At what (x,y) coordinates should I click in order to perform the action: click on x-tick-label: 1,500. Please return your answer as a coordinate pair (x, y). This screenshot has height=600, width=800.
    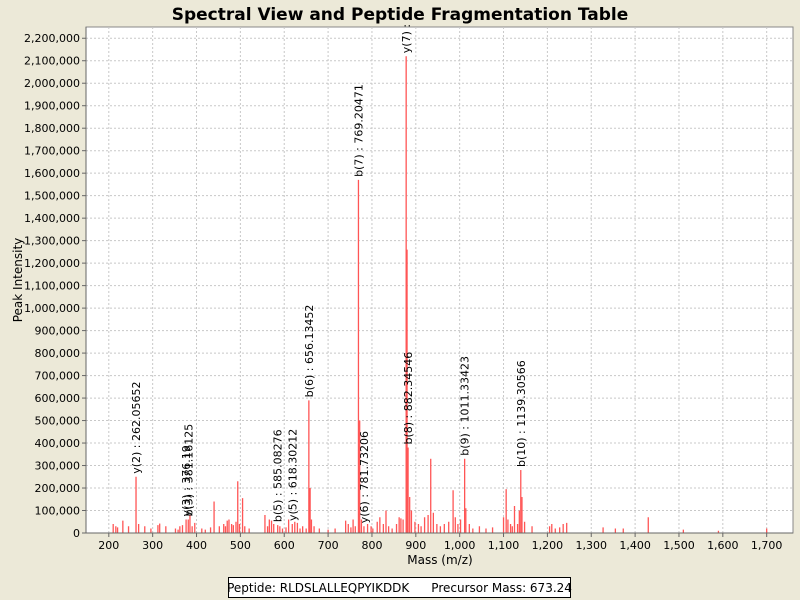
    Looking at the image, I should click on (679, 545).